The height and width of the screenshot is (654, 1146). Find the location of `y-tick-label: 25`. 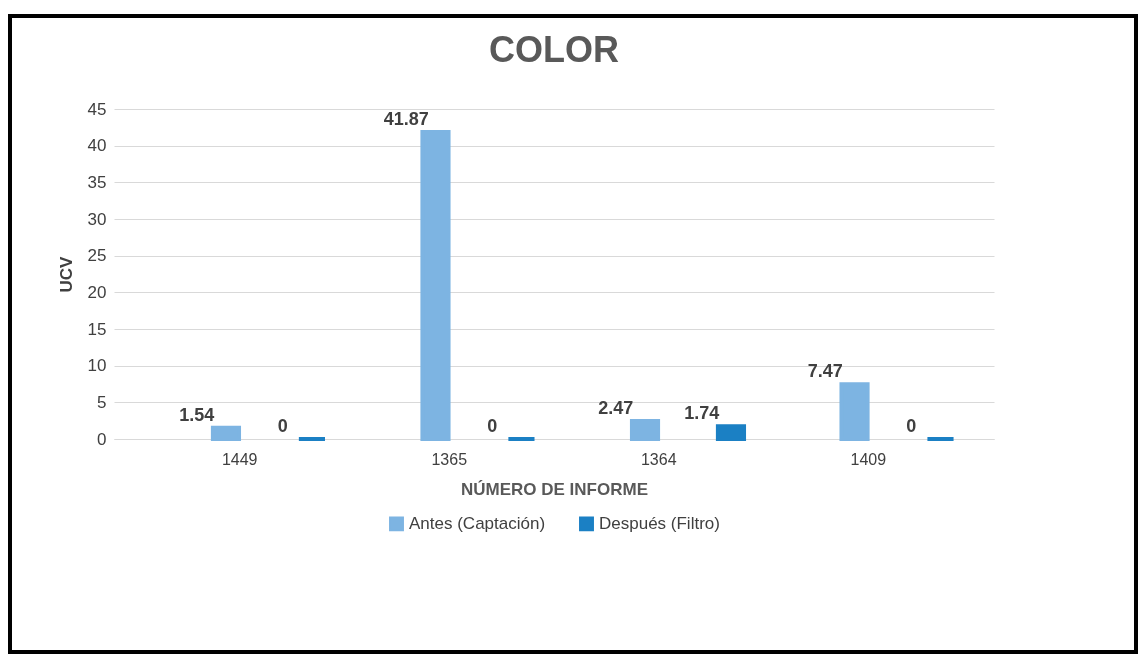

y-tick-label: 25 is located at coordinates (97, 256).